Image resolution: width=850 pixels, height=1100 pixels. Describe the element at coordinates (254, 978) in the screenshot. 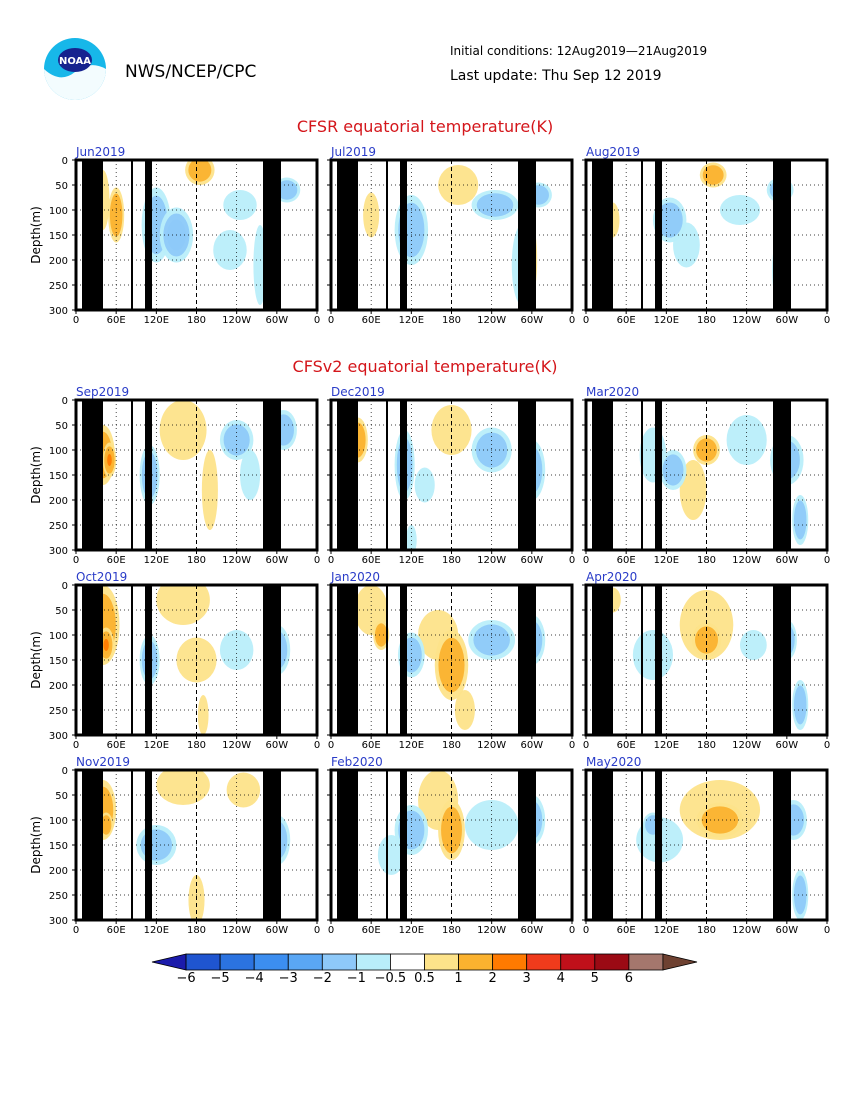

I see `colorbar-label: −4` at that location.